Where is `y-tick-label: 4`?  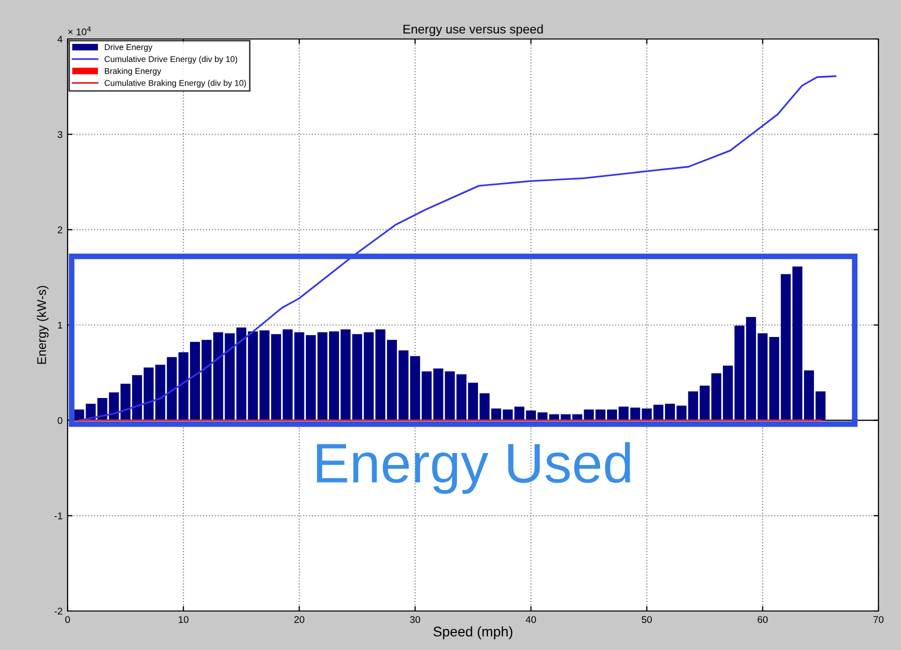 y-tick-label: 4 is located at coordinates (60, 39).